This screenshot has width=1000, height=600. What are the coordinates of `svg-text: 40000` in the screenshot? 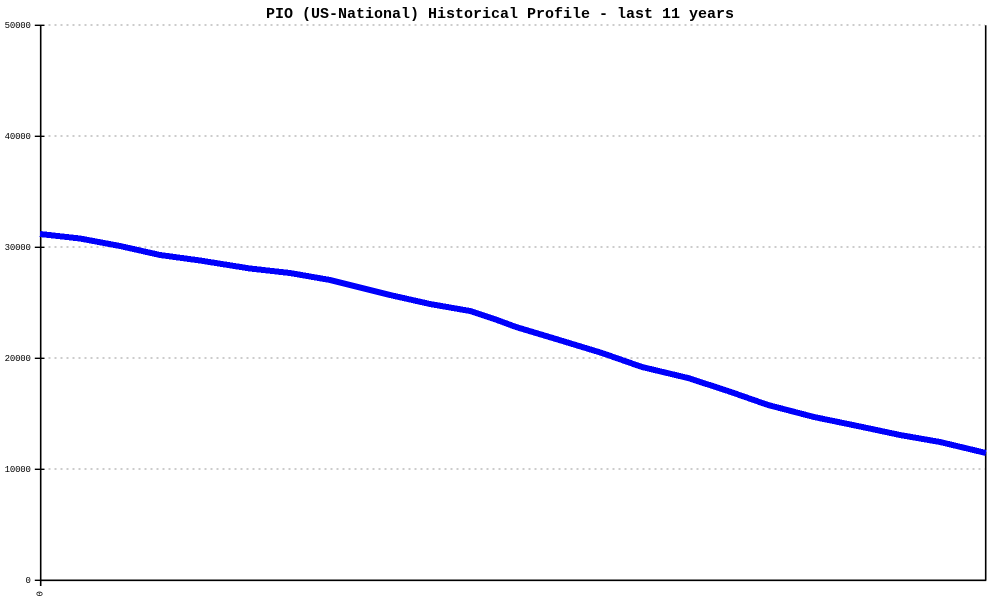 It's located at (18, 137).